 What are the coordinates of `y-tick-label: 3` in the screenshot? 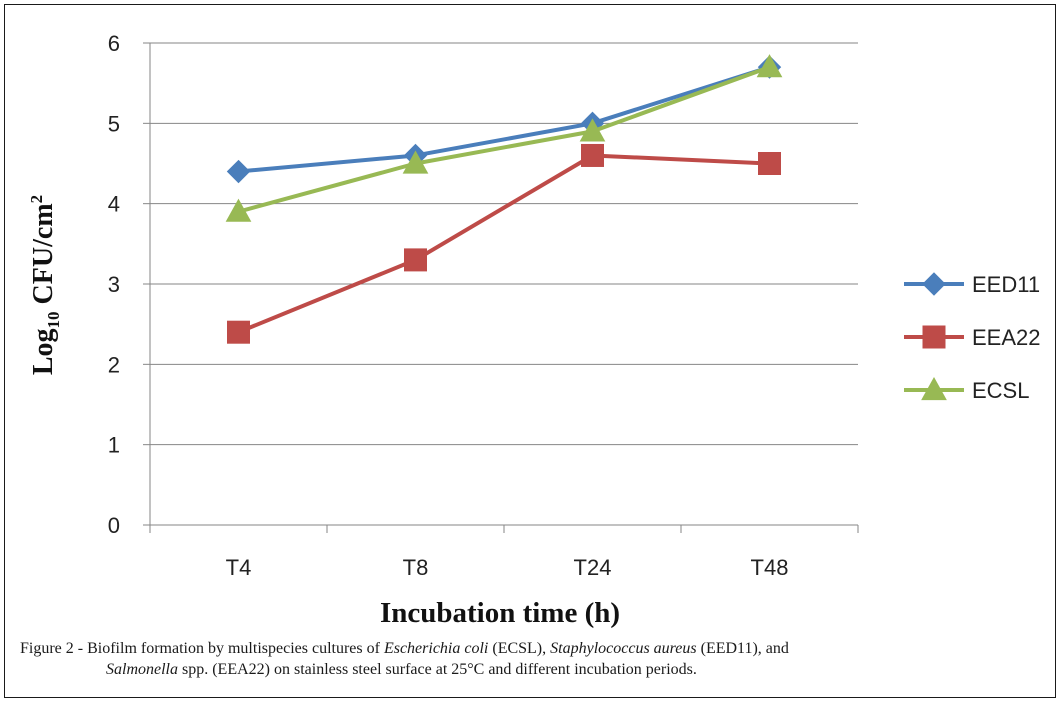 It's located at (114, 284).